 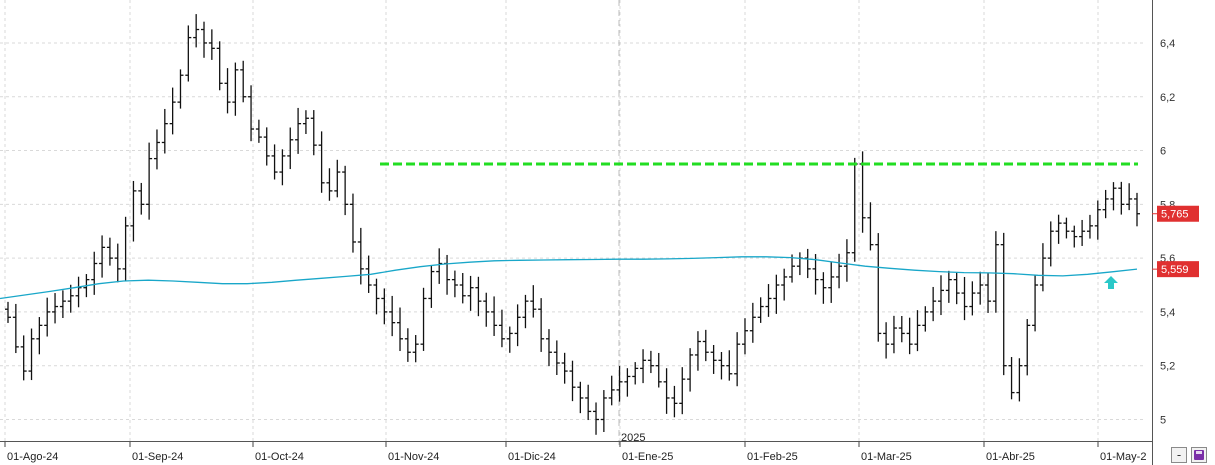 What do you see at coordinates (413, 457) in the screenshot?
I see `x-tick-label: 01-Nov-24` at bounding box center [413, 457].